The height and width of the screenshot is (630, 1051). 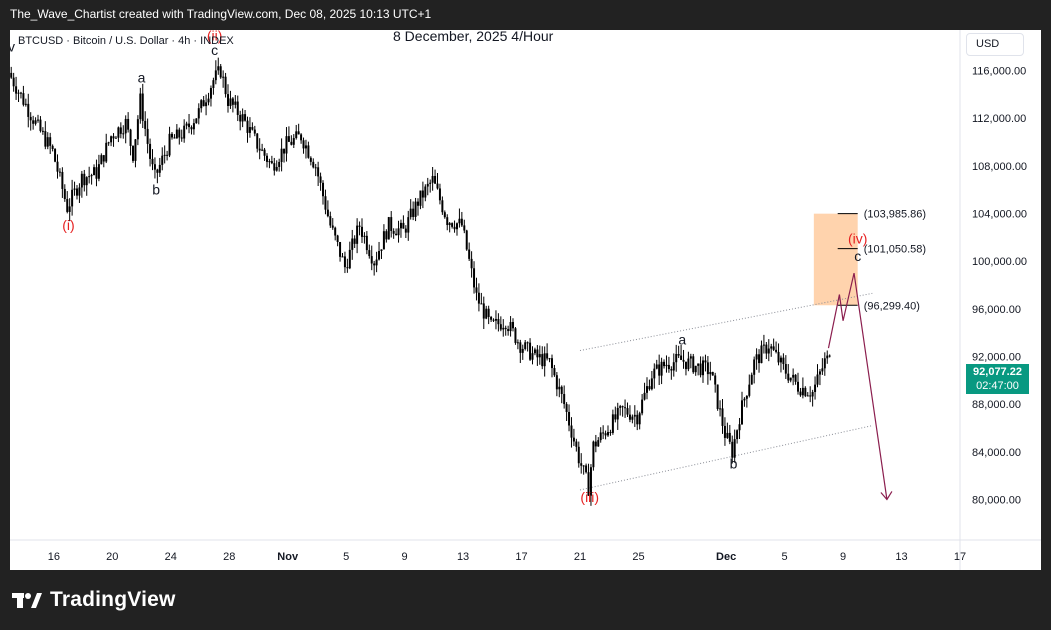 I want to click on footer-bar: TradingView, so click(x=525, y=602).